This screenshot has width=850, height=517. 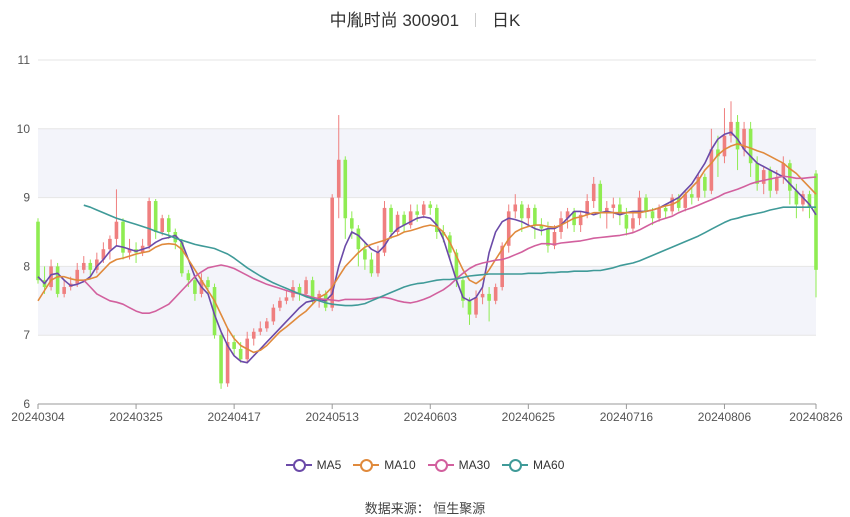 I want to click on legend-marker-icon, so click(x=298, y=465).